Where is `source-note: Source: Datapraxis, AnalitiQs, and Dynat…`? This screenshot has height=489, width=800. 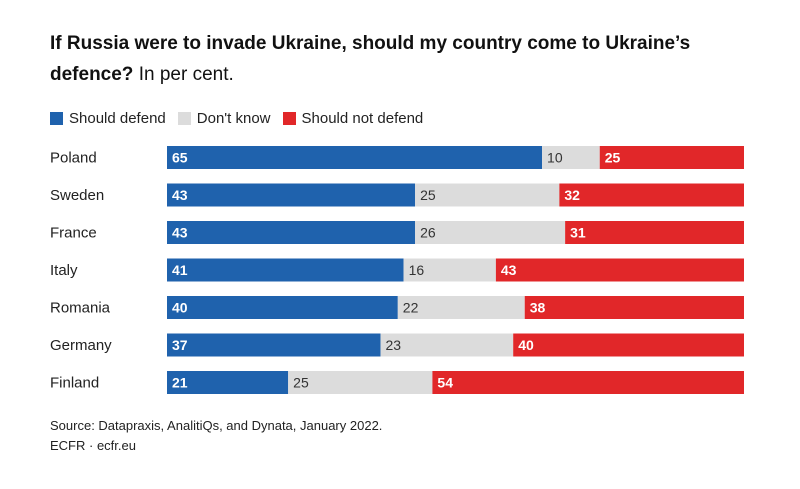 source-note: Source: Datapraxis, AnalitiQs, and Dynat… is located at coordinates (216, 436).